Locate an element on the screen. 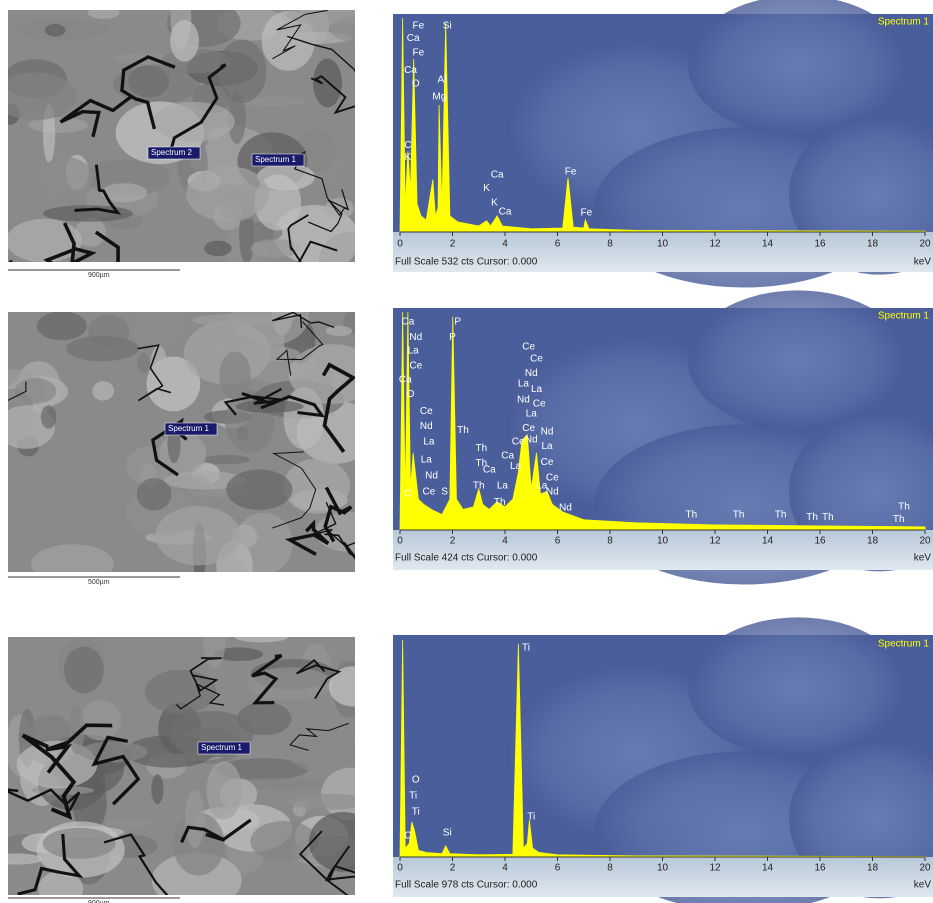  footer-text: Full Scale 532 cts Cursor: 0.000 is located at coordinates (466, 262).